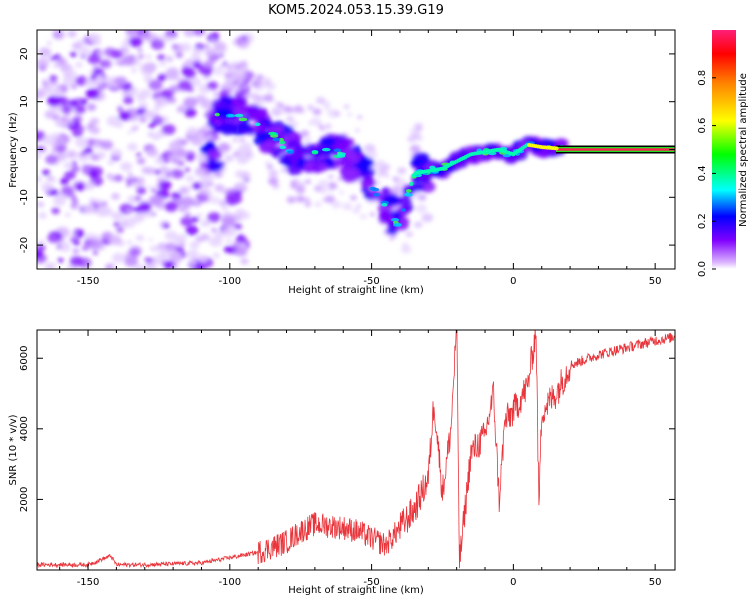 This screenshot has height=600, width=750. Describe the element at coordinates (371, 582) in the screenshot. I see `snr-x-tick-label: -50` at that location.